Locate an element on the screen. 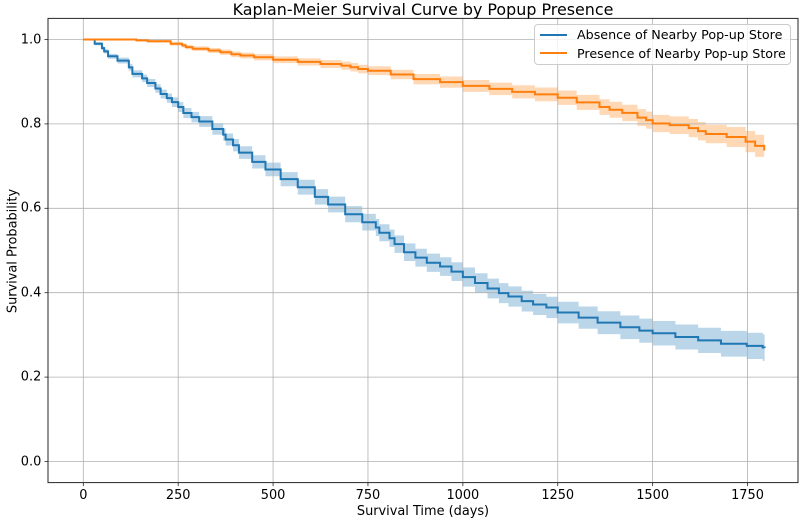 Image resolution: width=800 pixels, height=522 pixels. x-tick-label: 250 is located at coordinates (178, 495).